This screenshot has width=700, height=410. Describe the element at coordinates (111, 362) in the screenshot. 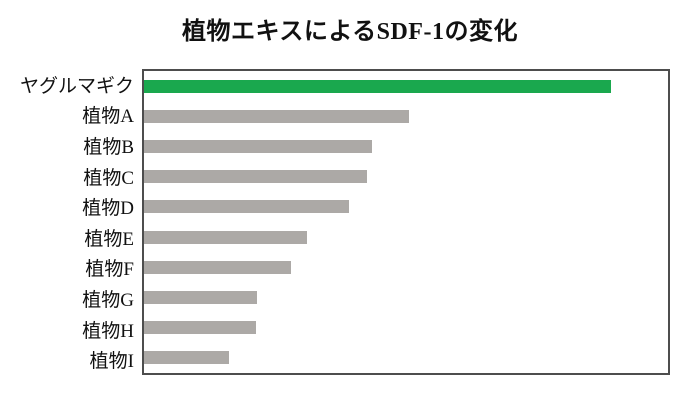

I see `category-label: 植物I` at that location.